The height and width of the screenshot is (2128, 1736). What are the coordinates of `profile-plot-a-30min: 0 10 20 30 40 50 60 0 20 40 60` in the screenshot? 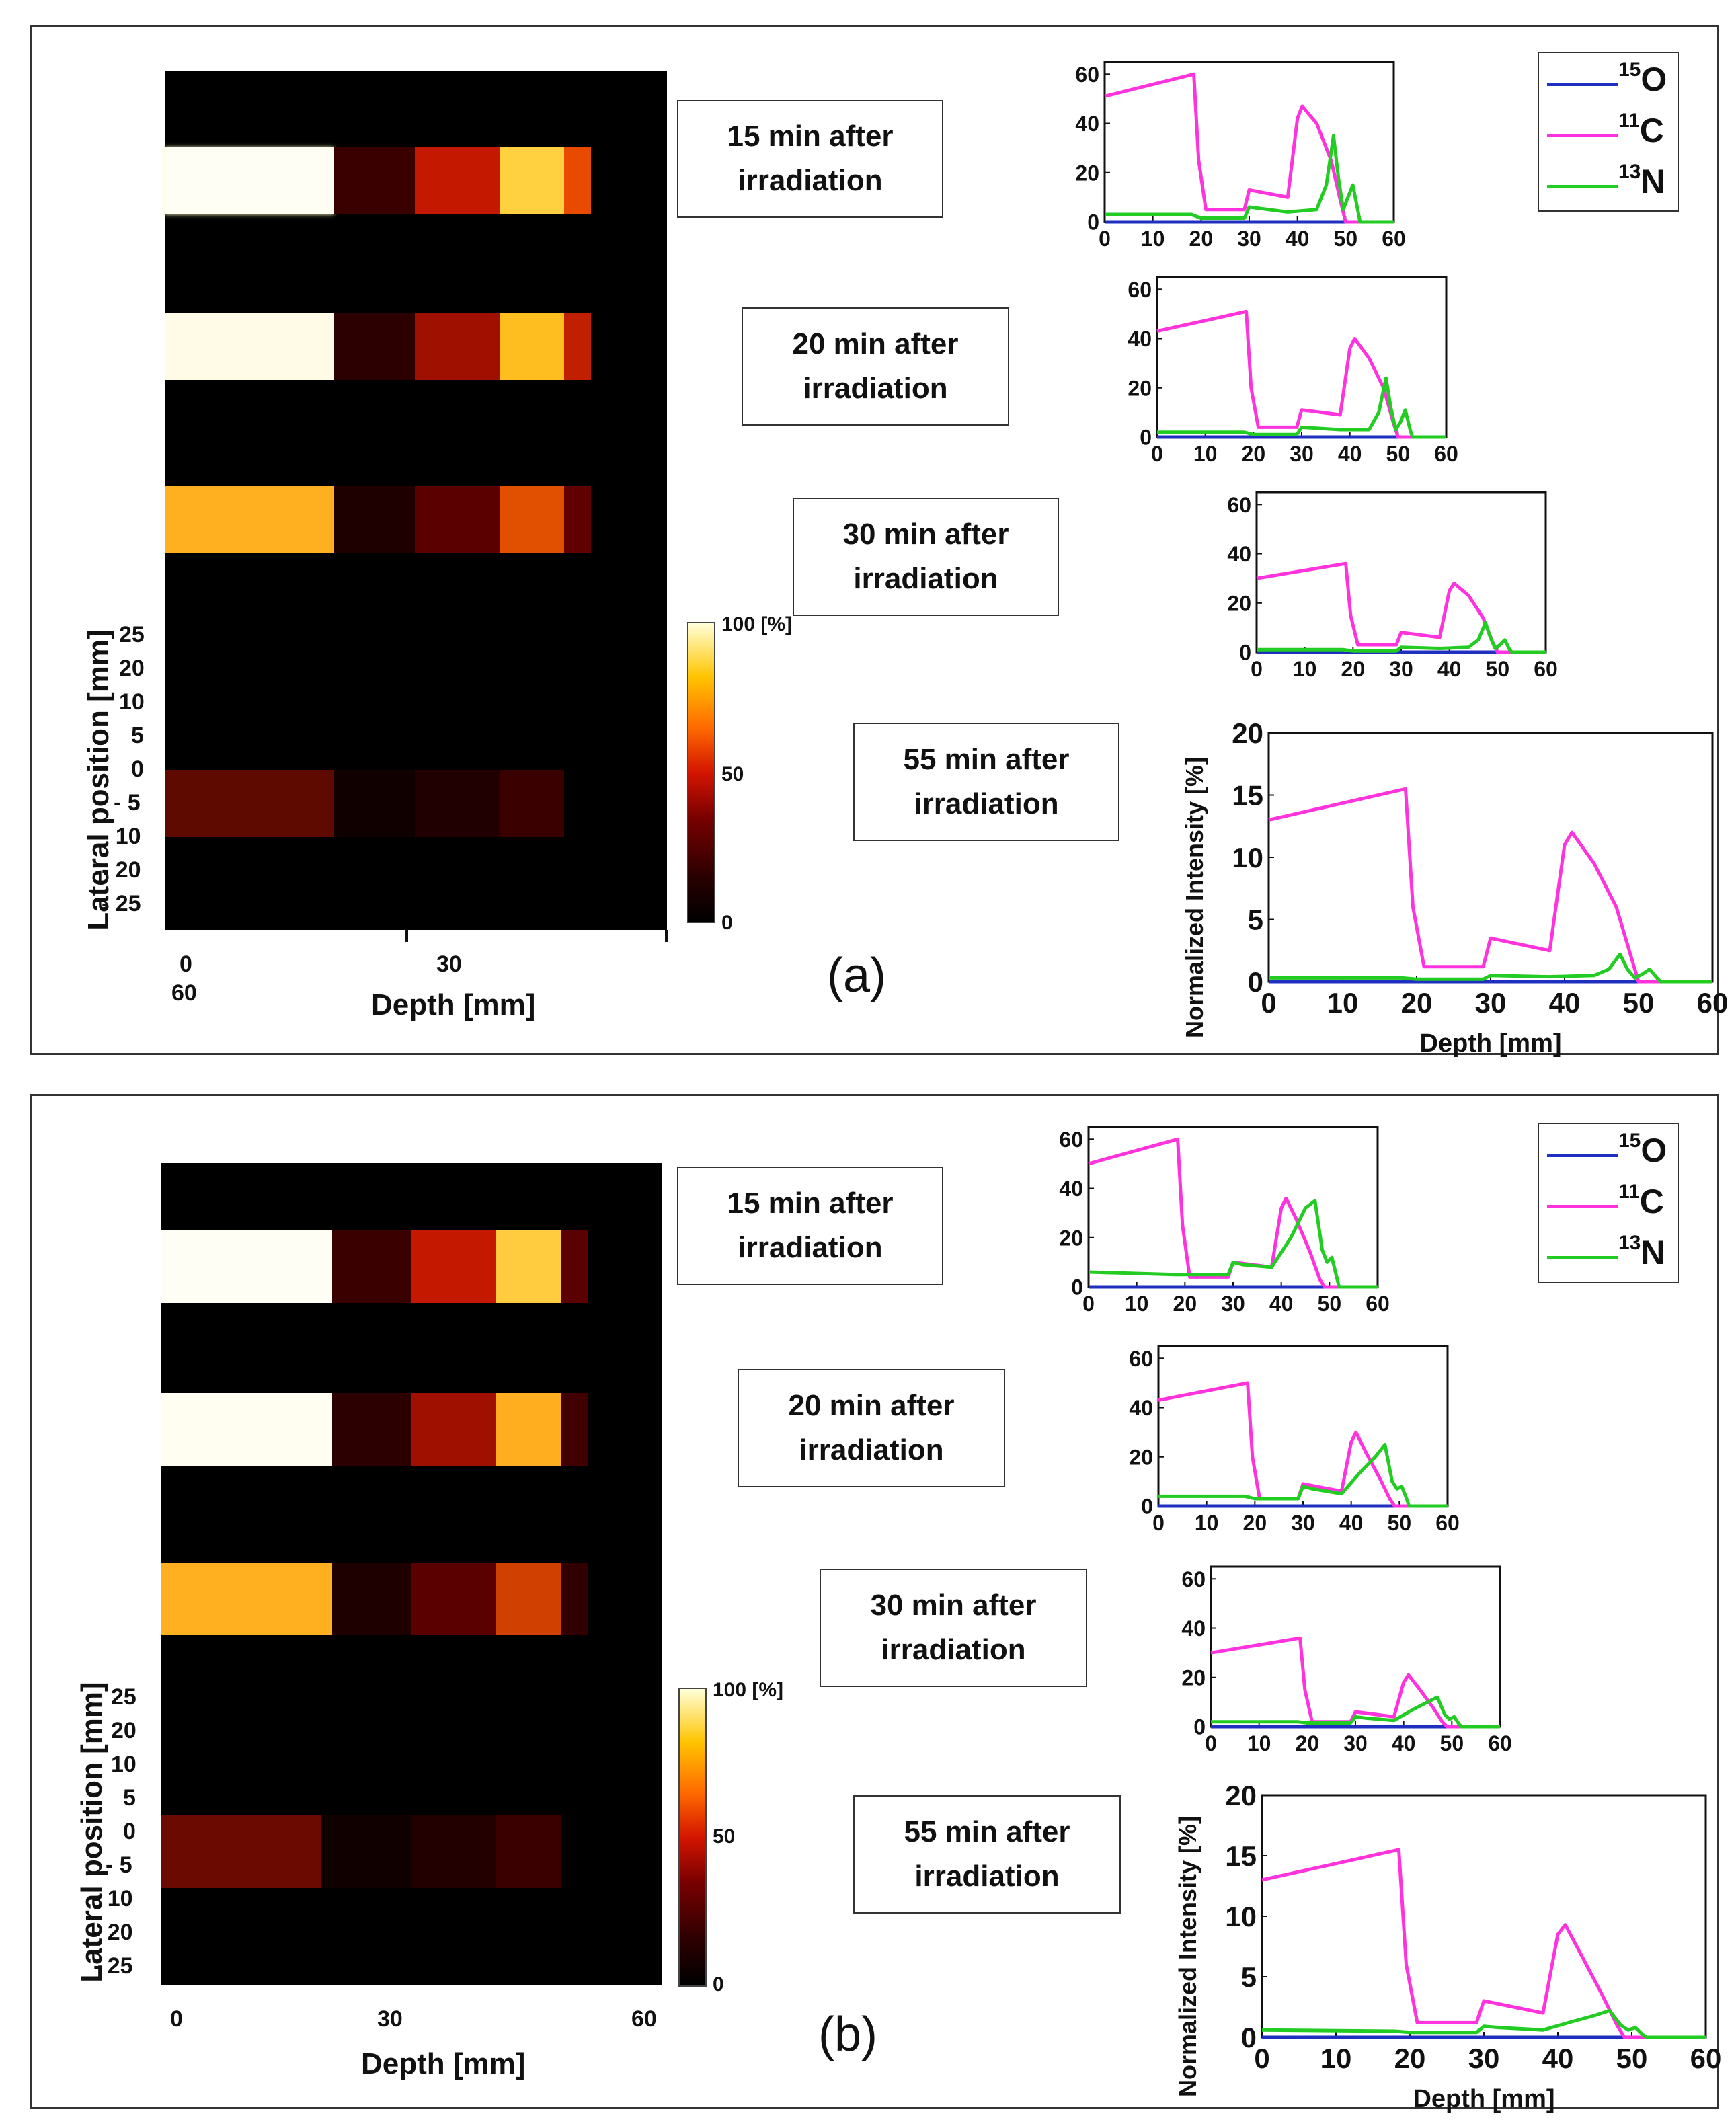 It's located at (1392, 586).